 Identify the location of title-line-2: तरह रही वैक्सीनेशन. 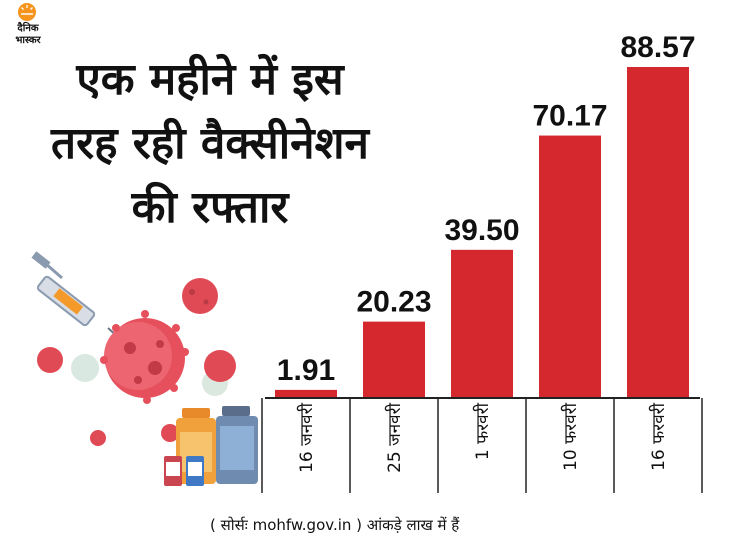
(210, 143).